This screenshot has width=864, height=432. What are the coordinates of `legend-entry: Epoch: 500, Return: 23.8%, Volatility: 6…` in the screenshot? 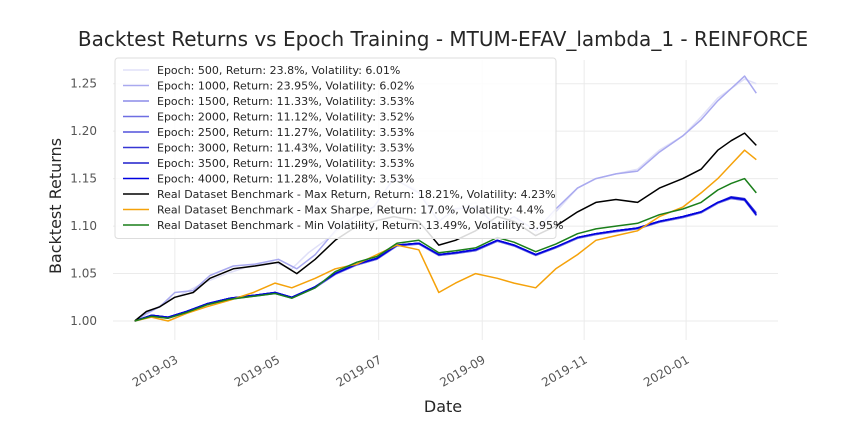 It's located at (278, 70).